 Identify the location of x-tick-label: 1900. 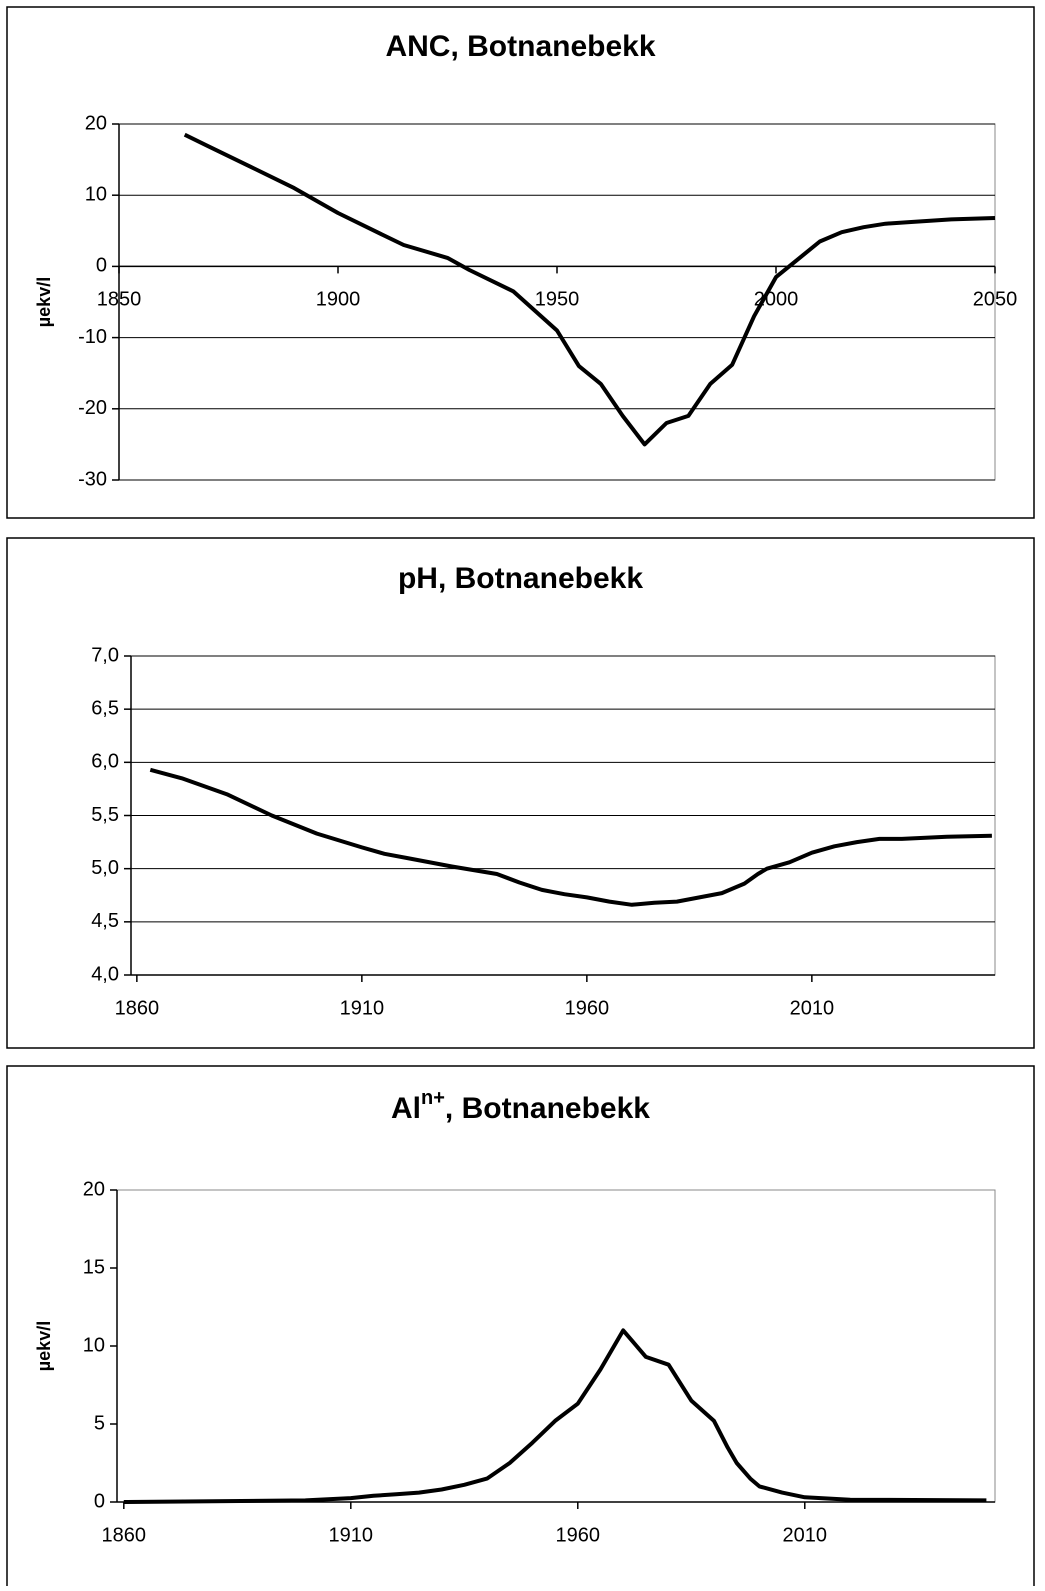
(338, 300).